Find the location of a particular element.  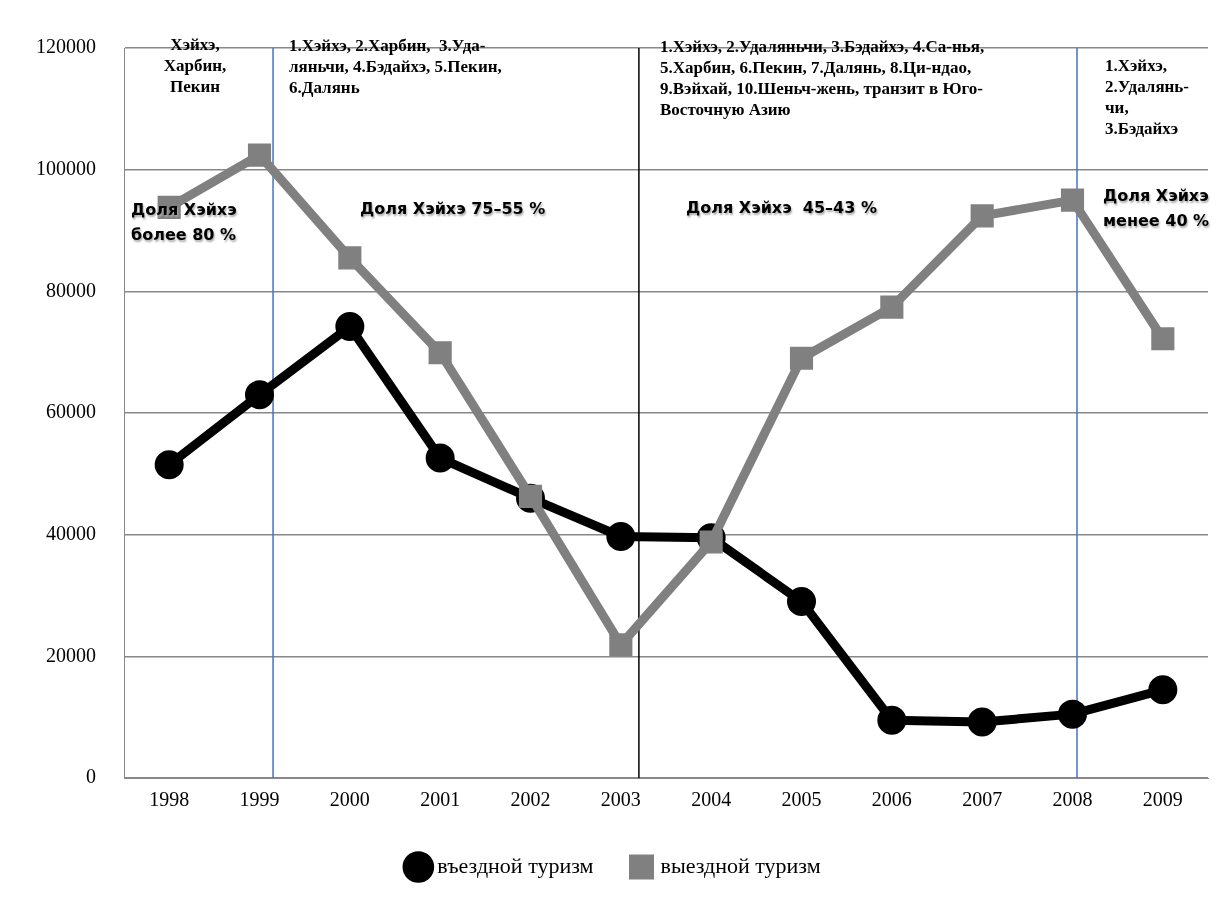

x-tick-label: 2002 is located at coordinates (530, 799).